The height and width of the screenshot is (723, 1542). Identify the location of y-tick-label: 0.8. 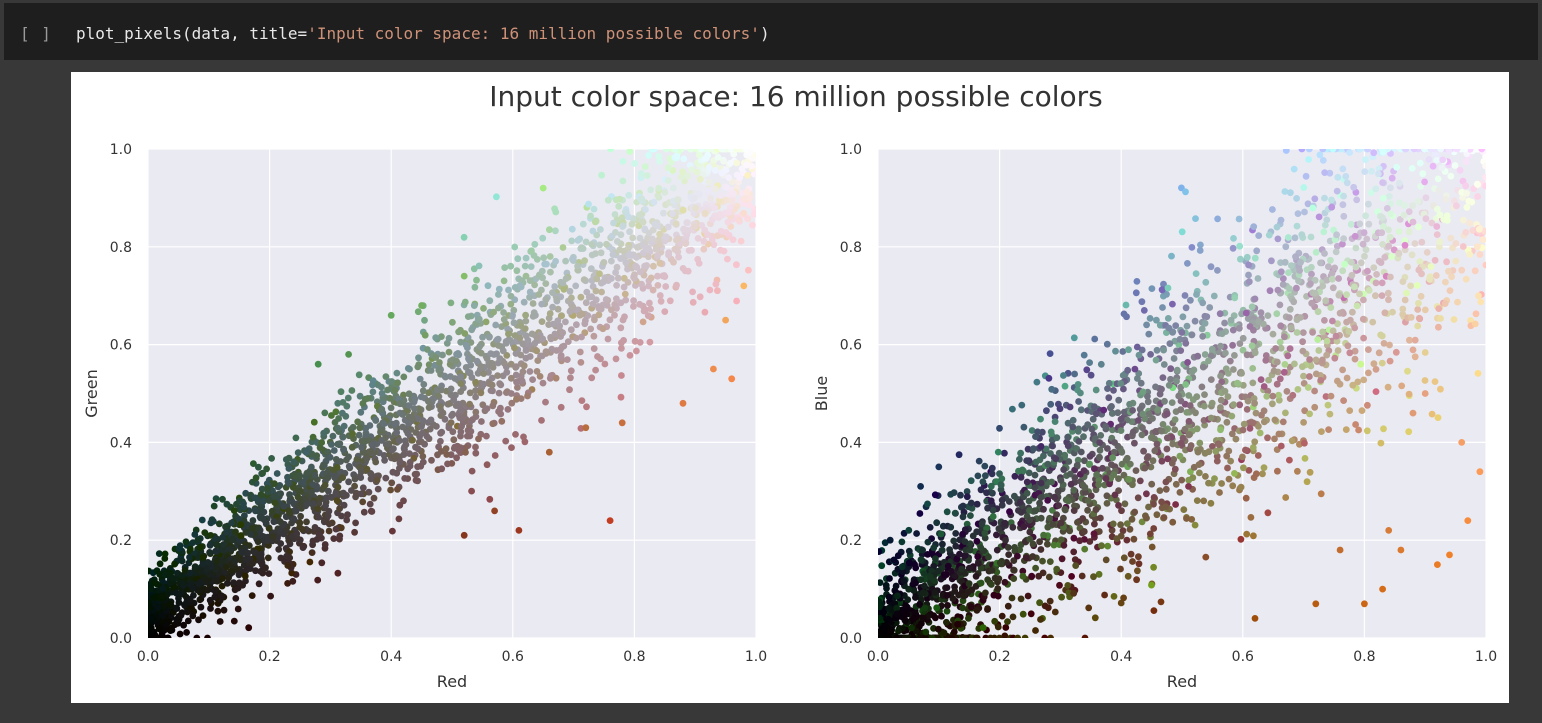
(851, 248).